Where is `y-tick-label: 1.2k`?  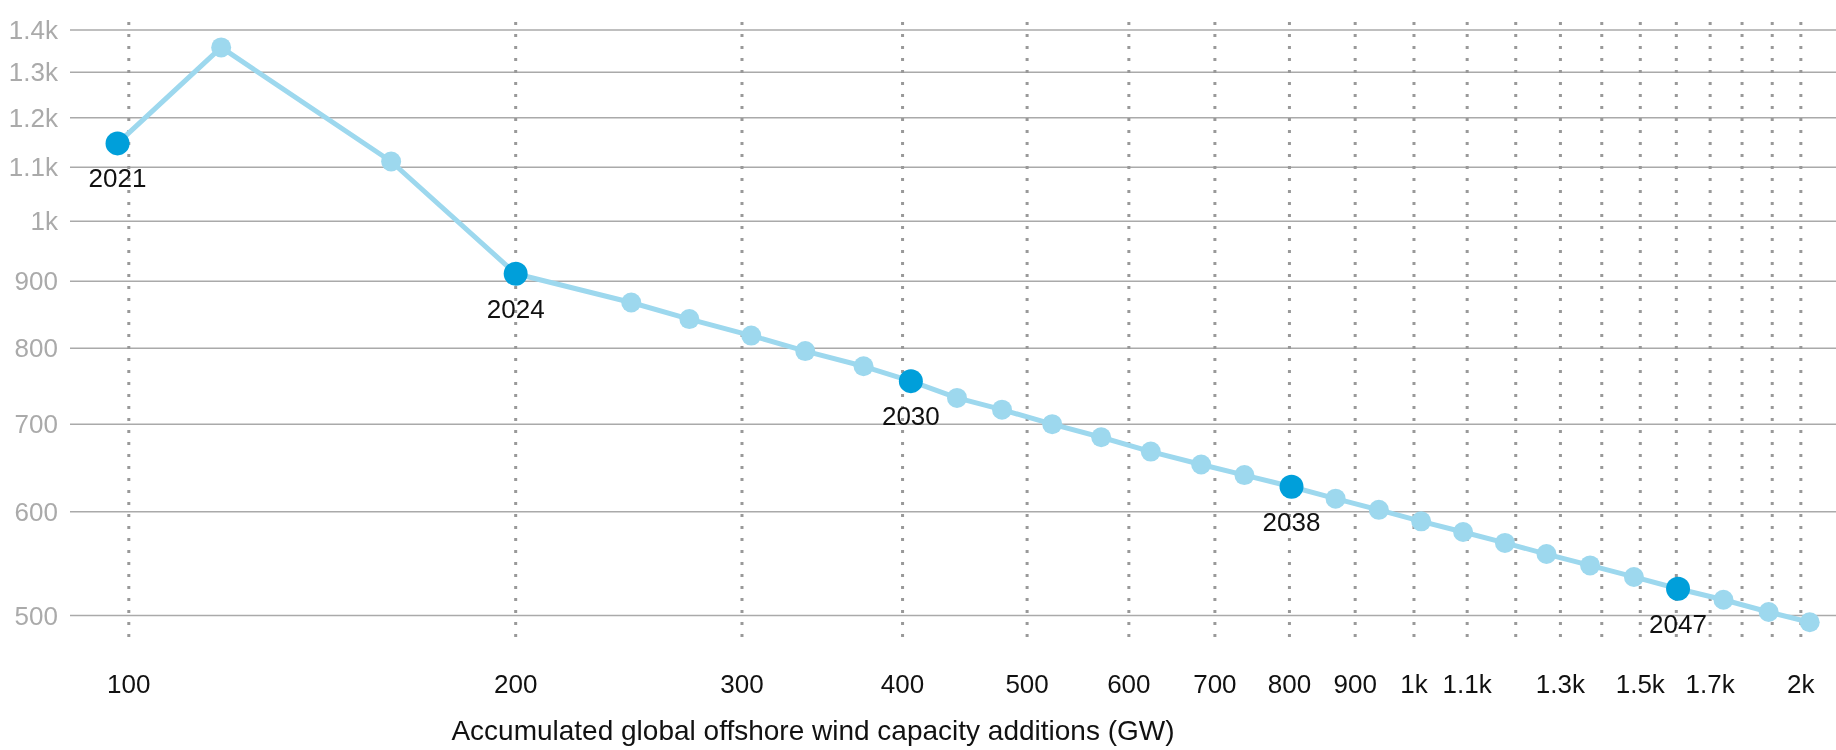 y-tick-label: 1.2k is located at coordinates (33, 117).